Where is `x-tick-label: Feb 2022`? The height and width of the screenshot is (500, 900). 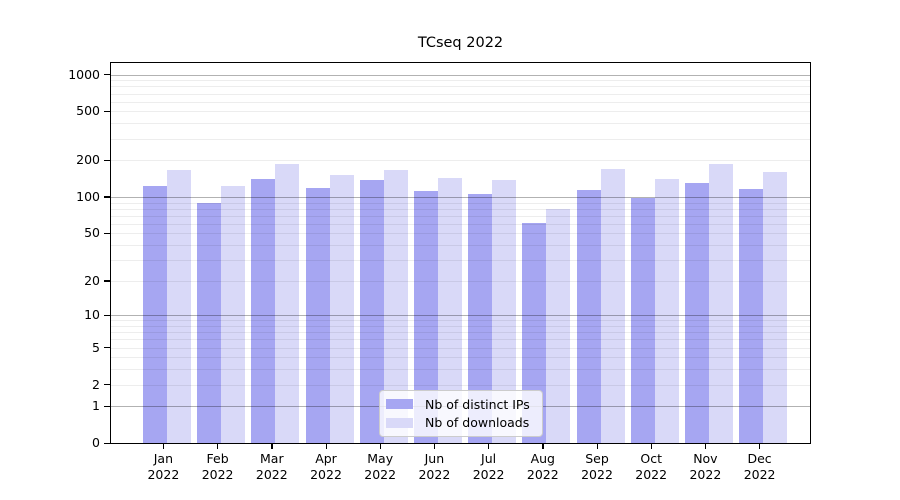 x-tick-label: Feb 2022 is located at coordinates (217, 466).